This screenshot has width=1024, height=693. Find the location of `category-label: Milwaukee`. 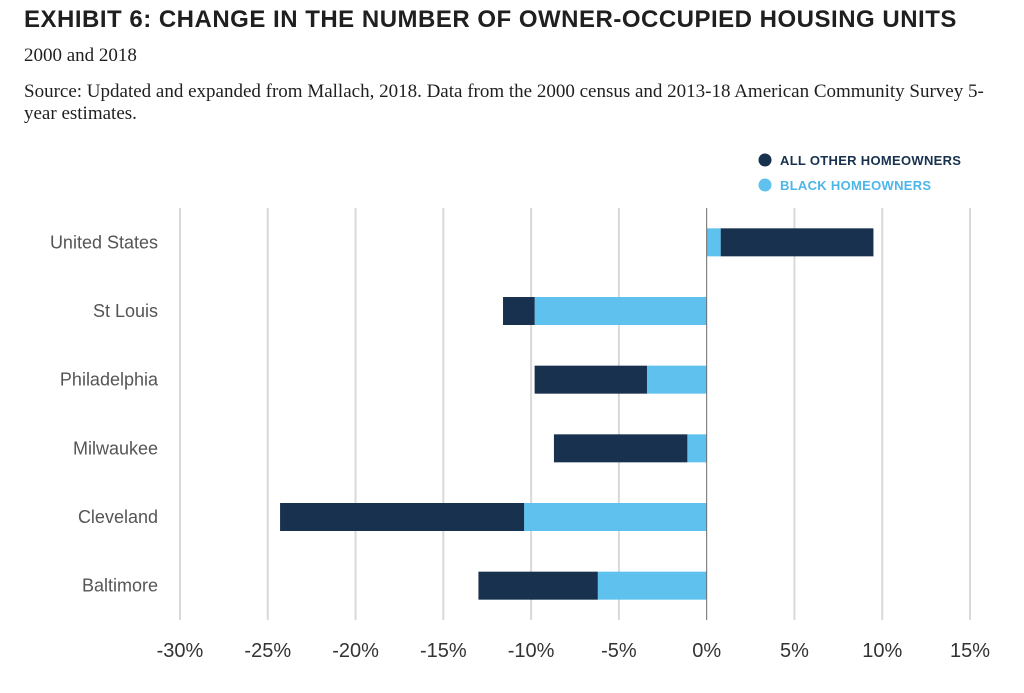

category-label: Milwaukee is located at coordinates (115, 448).